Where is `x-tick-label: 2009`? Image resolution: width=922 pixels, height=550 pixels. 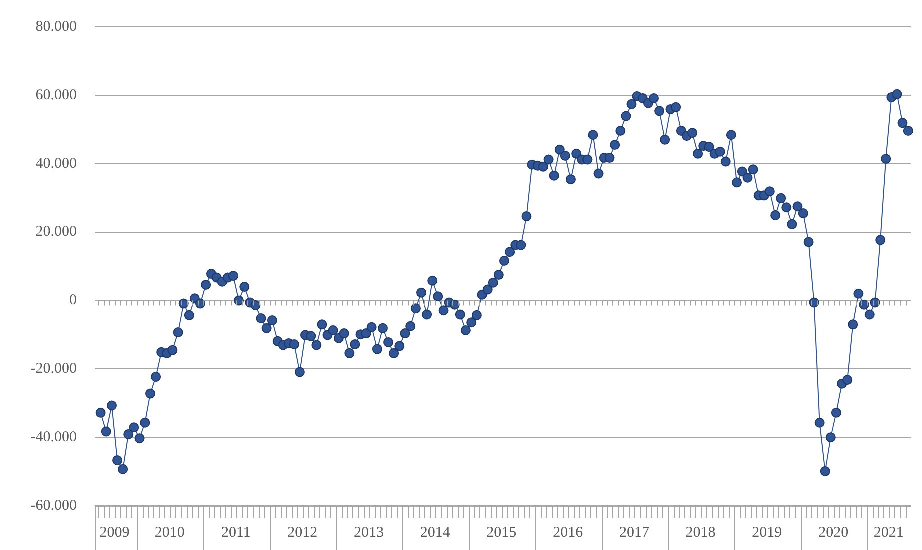
x-tick-label: 2009 is located at coordinates (115, 532).